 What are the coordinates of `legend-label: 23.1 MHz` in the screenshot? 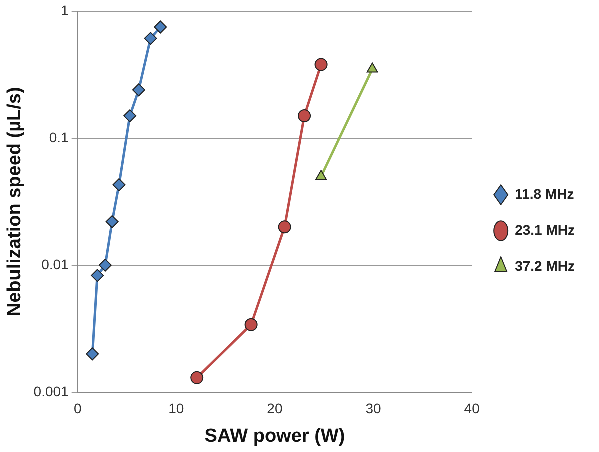 It's located at (545, 230).